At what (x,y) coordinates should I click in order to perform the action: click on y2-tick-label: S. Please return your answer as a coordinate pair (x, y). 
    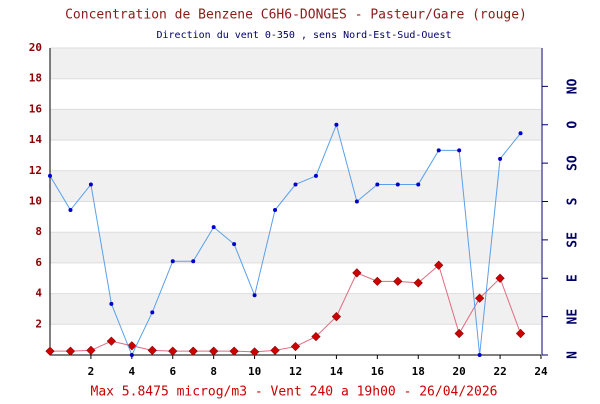
    Looking at the image, I should click on (573, 201).